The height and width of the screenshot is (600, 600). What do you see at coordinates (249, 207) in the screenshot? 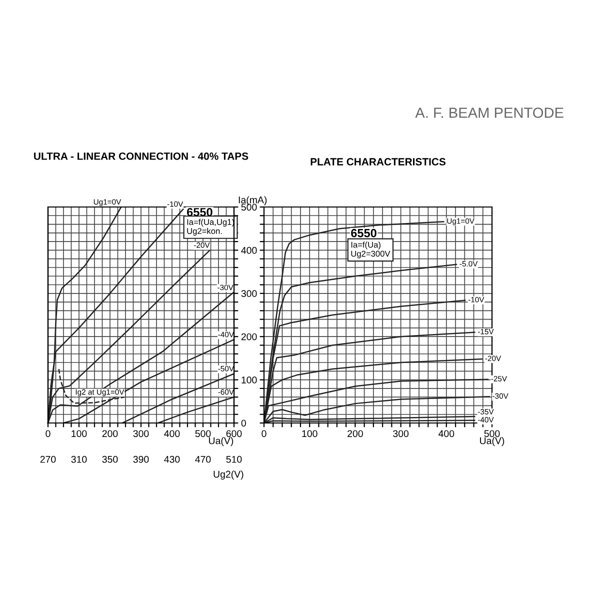
I see `y-tick-label: 500` at bounding box center [249, 207].